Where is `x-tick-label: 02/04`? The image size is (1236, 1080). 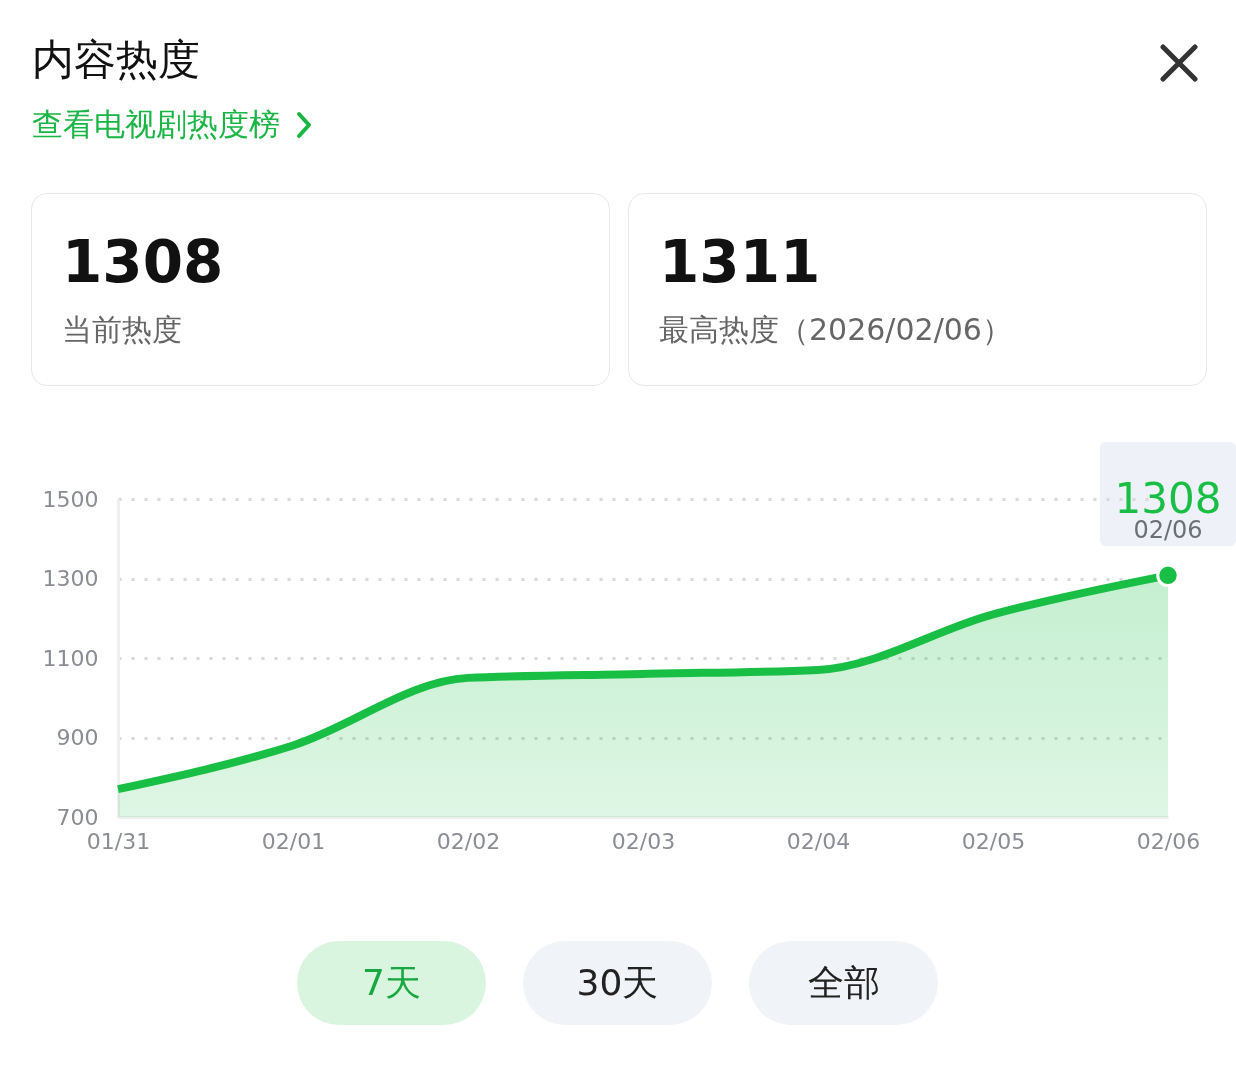
x-tick-label: 02/04 is located at coordinates (818, 841).